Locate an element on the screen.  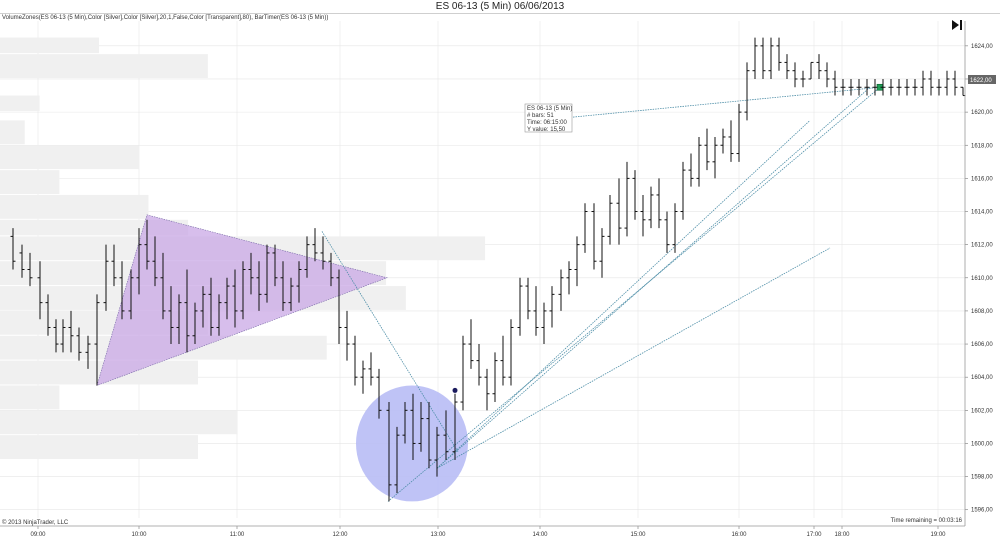
y-tick-label: 1604,00 is located at coordinates (982, 378).